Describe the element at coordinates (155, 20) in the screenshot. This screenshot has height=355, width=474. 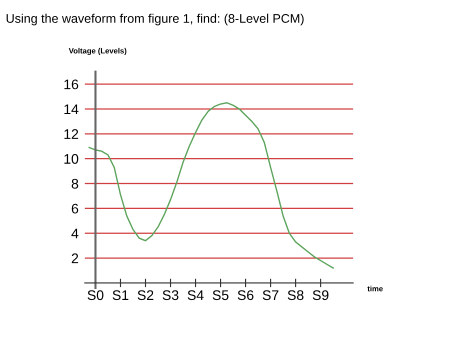
I see `chart-title: Using the waveform from figure 1, find: (8-Level PCM)` at that location.